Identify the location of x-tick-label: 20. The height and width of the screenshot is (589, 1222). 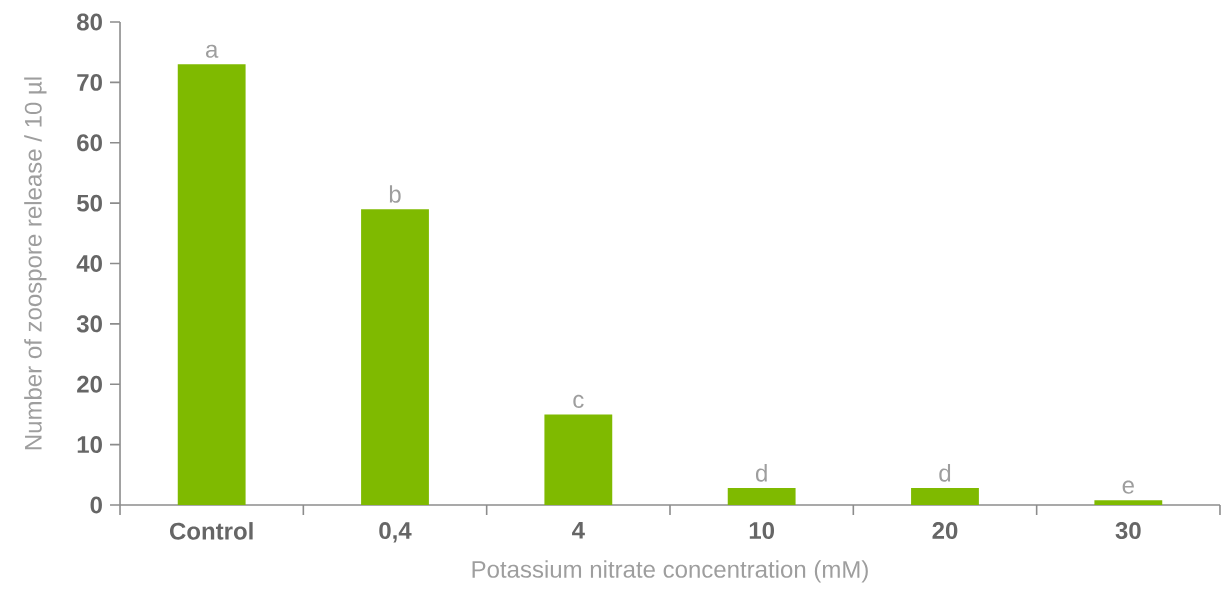
(945, 531).